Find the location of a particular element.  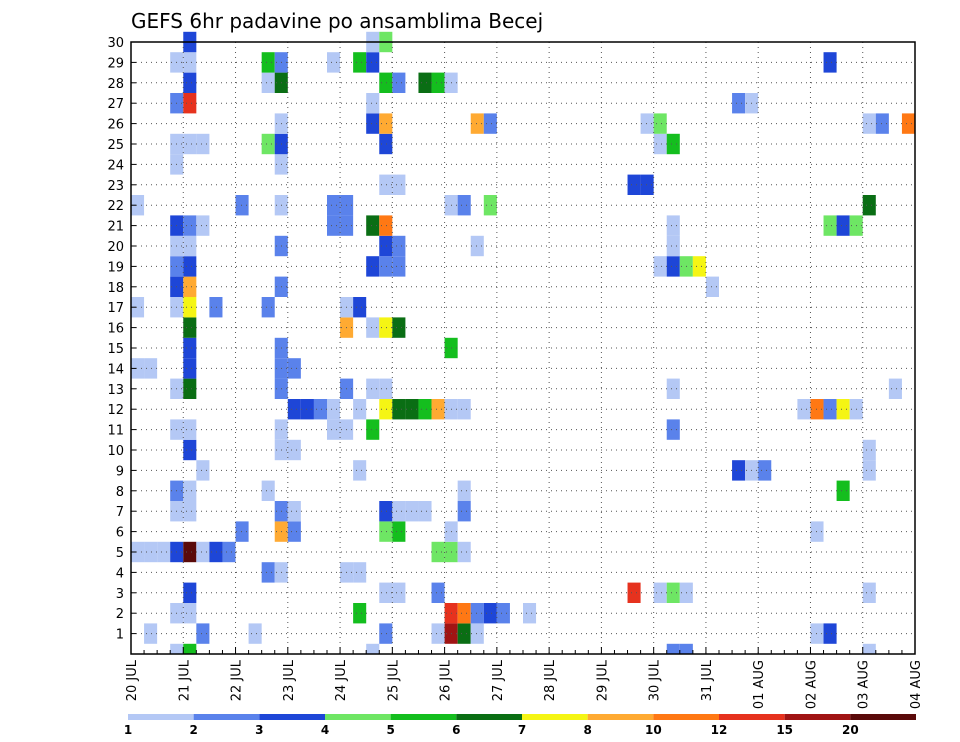

y-tick-label: 1 is located at coordinates (120, 635).